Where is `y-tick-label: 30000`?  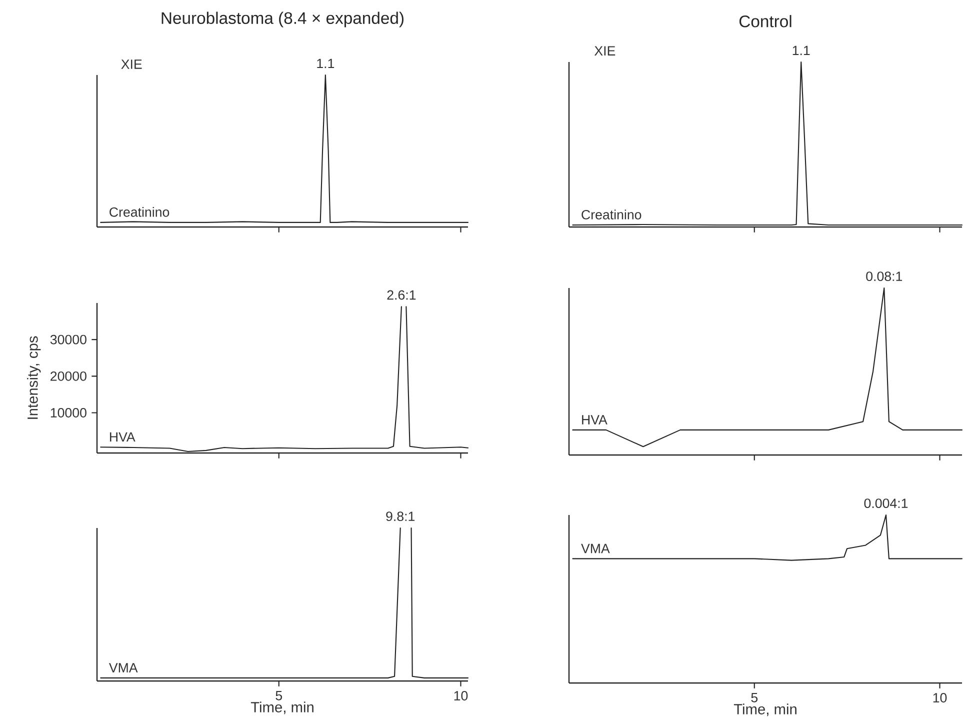
y-tick-label: 30000 is located at coordinates (68, 339).